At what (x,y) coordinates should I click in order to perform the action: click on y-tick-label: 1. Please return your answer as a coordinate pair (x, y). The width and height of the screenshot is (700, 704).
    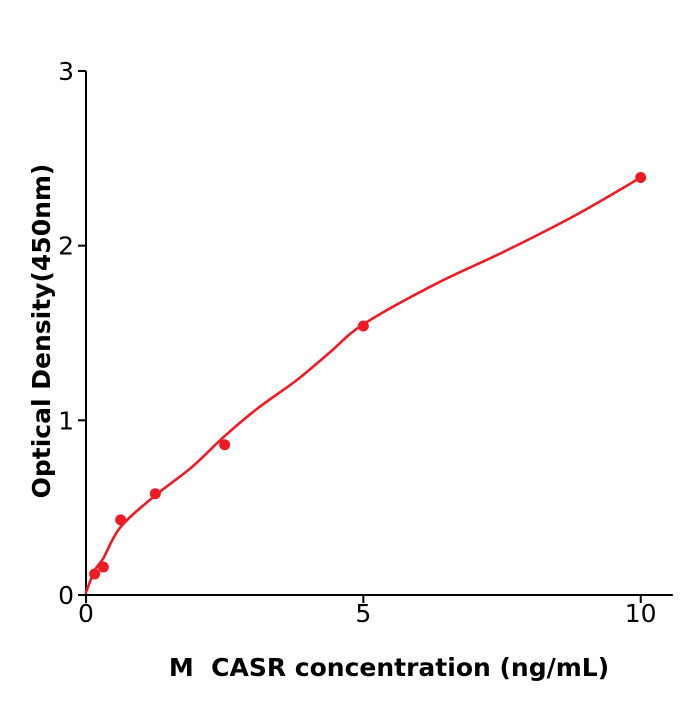
    Looking at the image, I should click on (66, 420).